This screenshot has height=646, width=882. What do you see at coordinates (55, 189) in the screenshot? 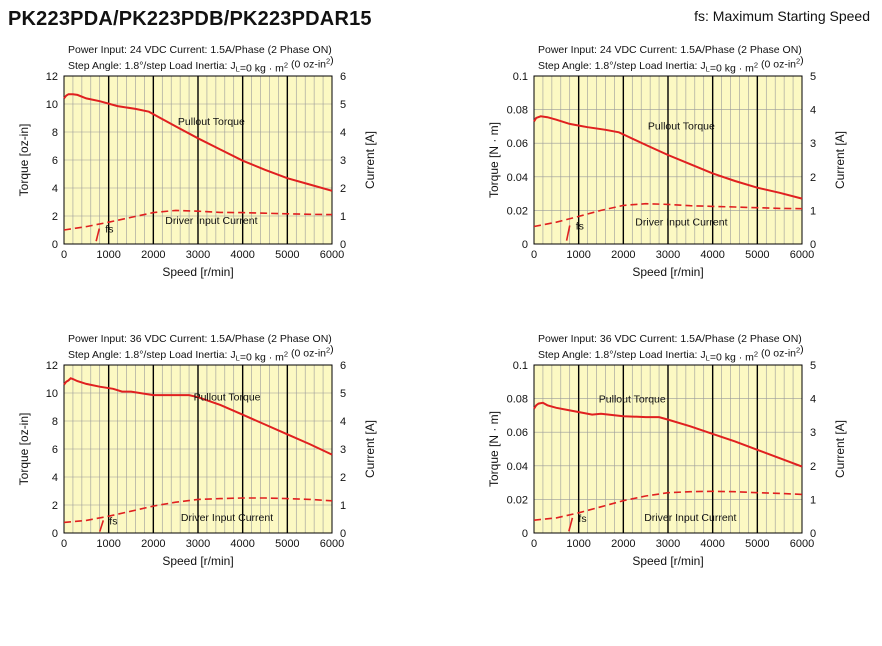
I see `y-tick-label: 4` at bounding box center [55, 189].